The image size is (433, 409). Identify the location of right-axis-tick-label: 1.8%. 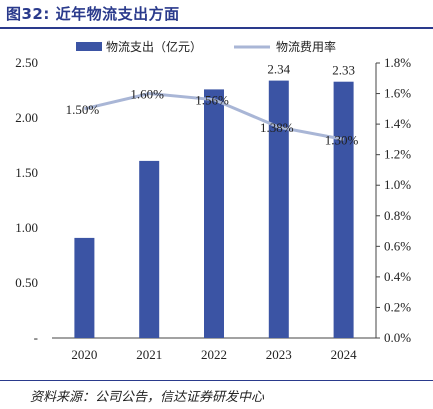
(397, 62).